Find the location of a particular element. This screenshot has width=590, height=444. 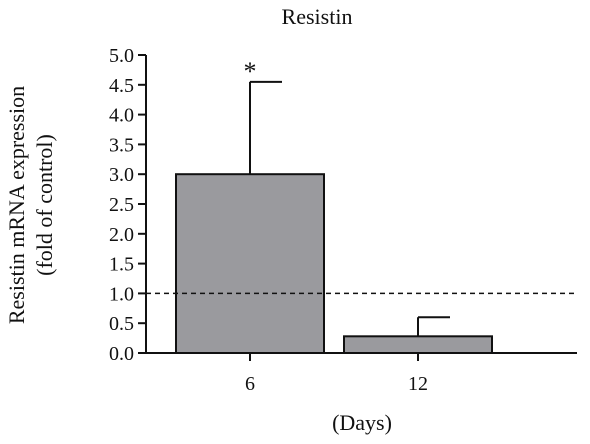

y-tick-label: 0.0 is located at coordinates (121, 354).